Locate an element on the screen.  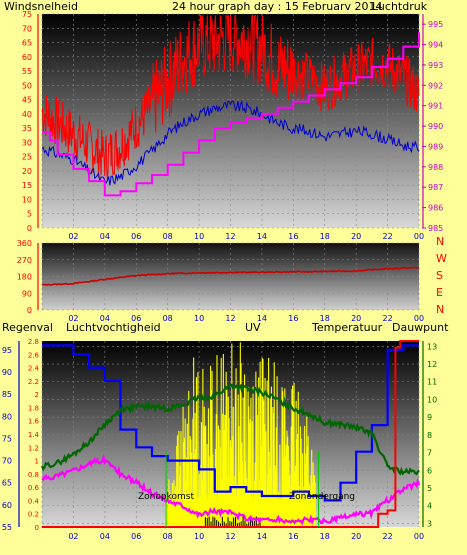
temperature-tick-label: 6 is located at coordinates (429, 470).